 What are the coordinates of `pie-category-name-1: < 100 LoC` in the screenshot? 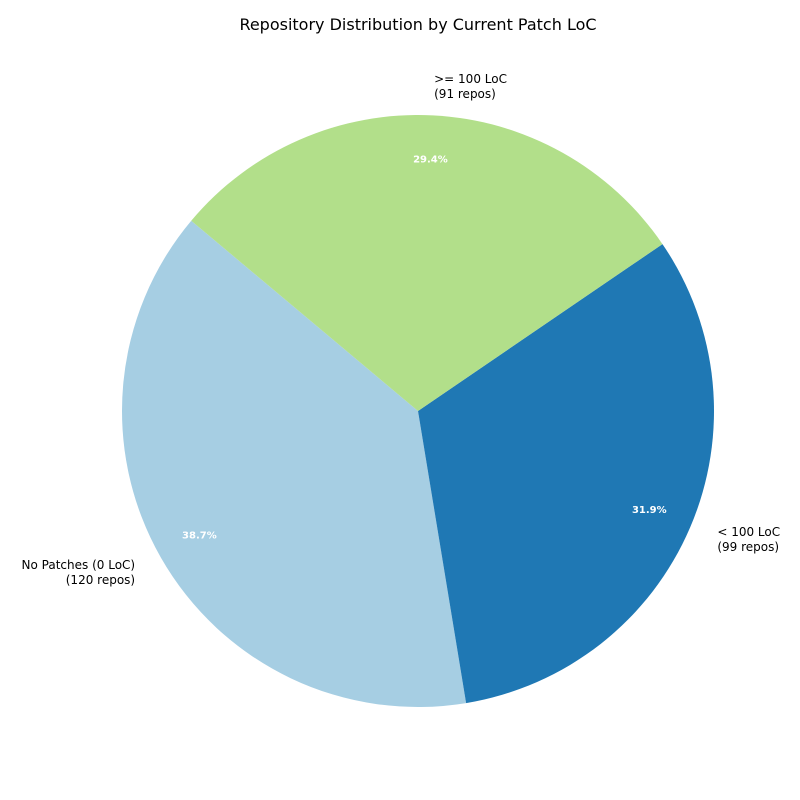 It's located at (748, 532).